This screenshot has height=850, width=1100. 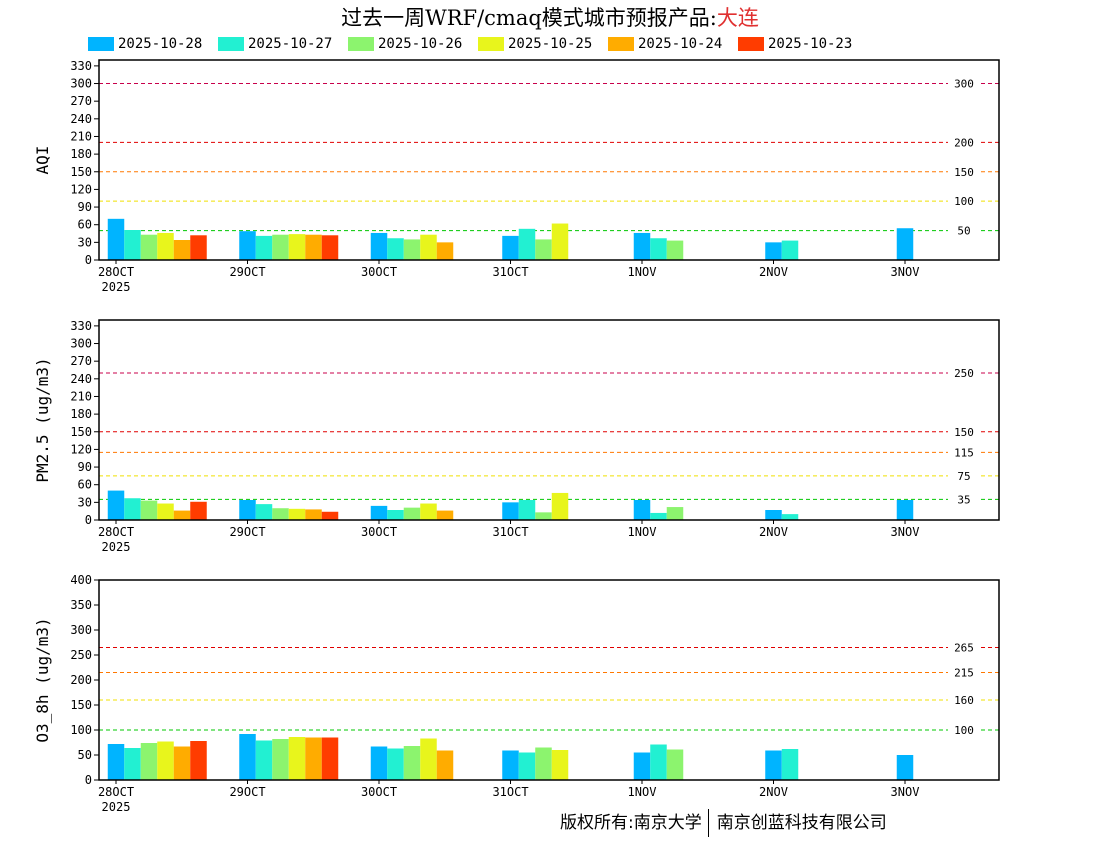 I want to click on threshold-label: 50, so click(x=963, y=231).